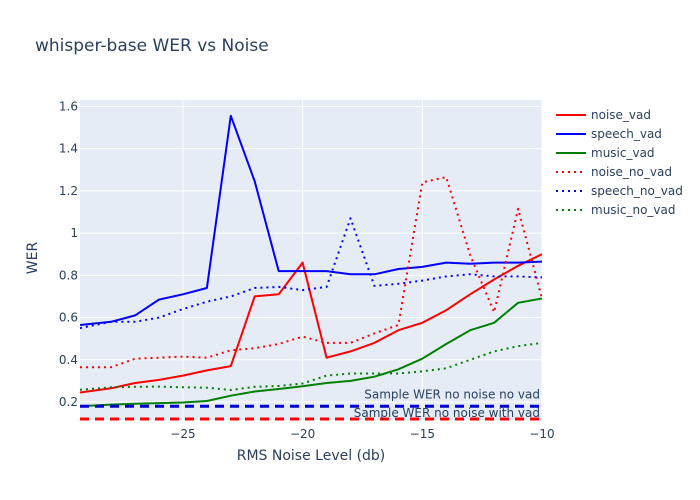 The width and height of the screenshot is (700, 500). I want to click on series-line-music-vad, so click(311, 352).